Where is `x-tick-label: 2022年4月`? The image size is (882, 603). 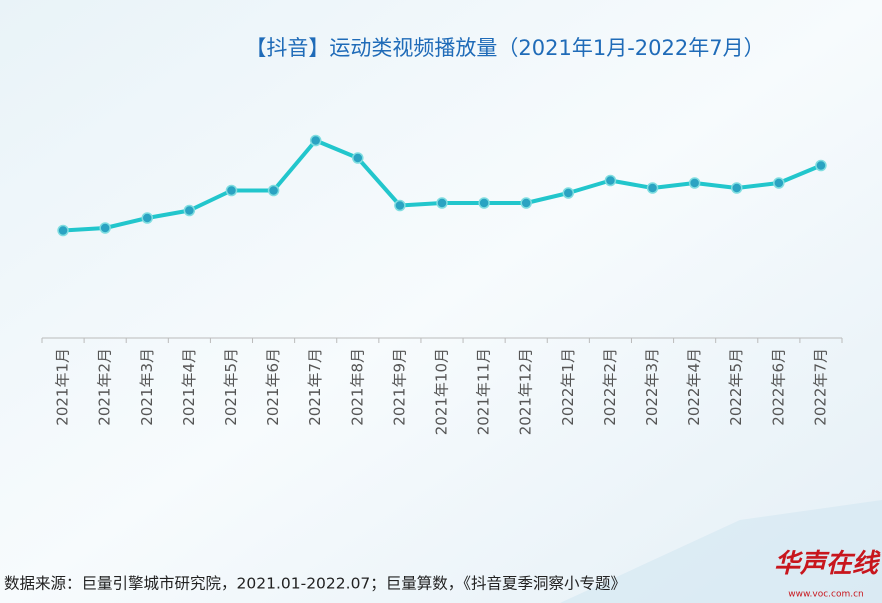
x-tick-label: 2022年4月 is located at coordinates (694, 387).